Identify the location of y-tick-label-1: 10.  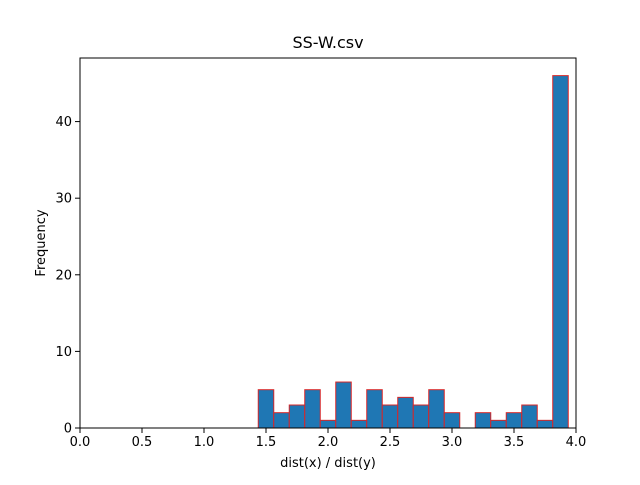
(63, 352).